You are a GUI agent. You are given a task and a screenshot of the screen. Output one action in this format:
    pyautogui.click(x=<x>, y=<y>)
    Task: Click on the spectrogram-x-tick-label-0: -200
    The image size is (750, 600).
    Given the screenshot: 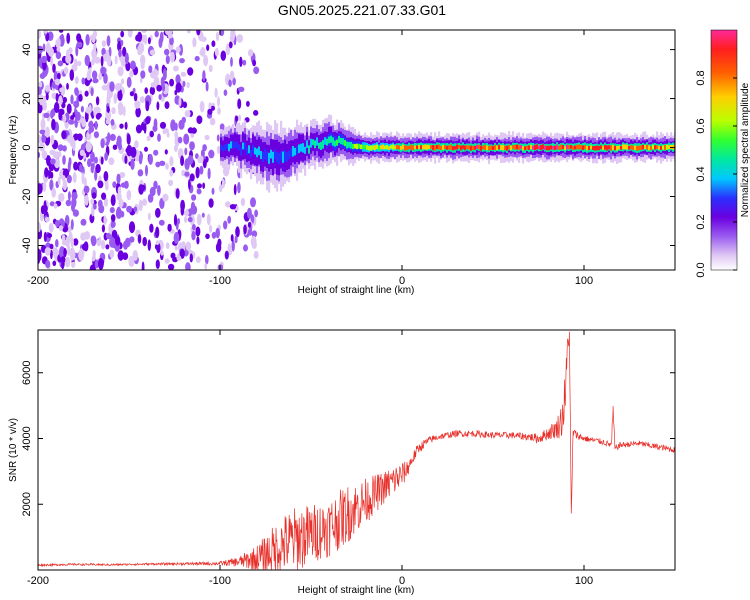 What is the action you would take?
    pyautogui.click(x=38, y=281)
    